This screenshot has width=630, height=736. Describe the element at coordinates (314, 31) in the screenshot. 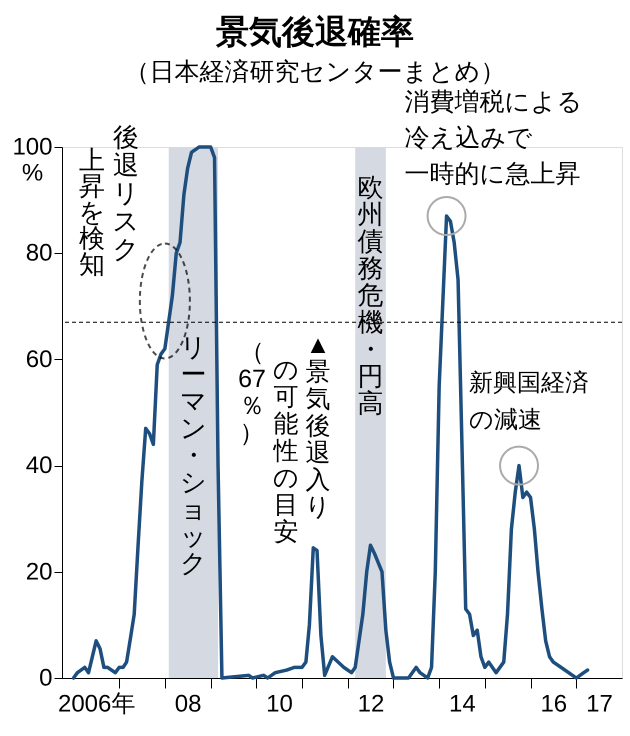

I see `chart-title: 景気後退確率` at that location.